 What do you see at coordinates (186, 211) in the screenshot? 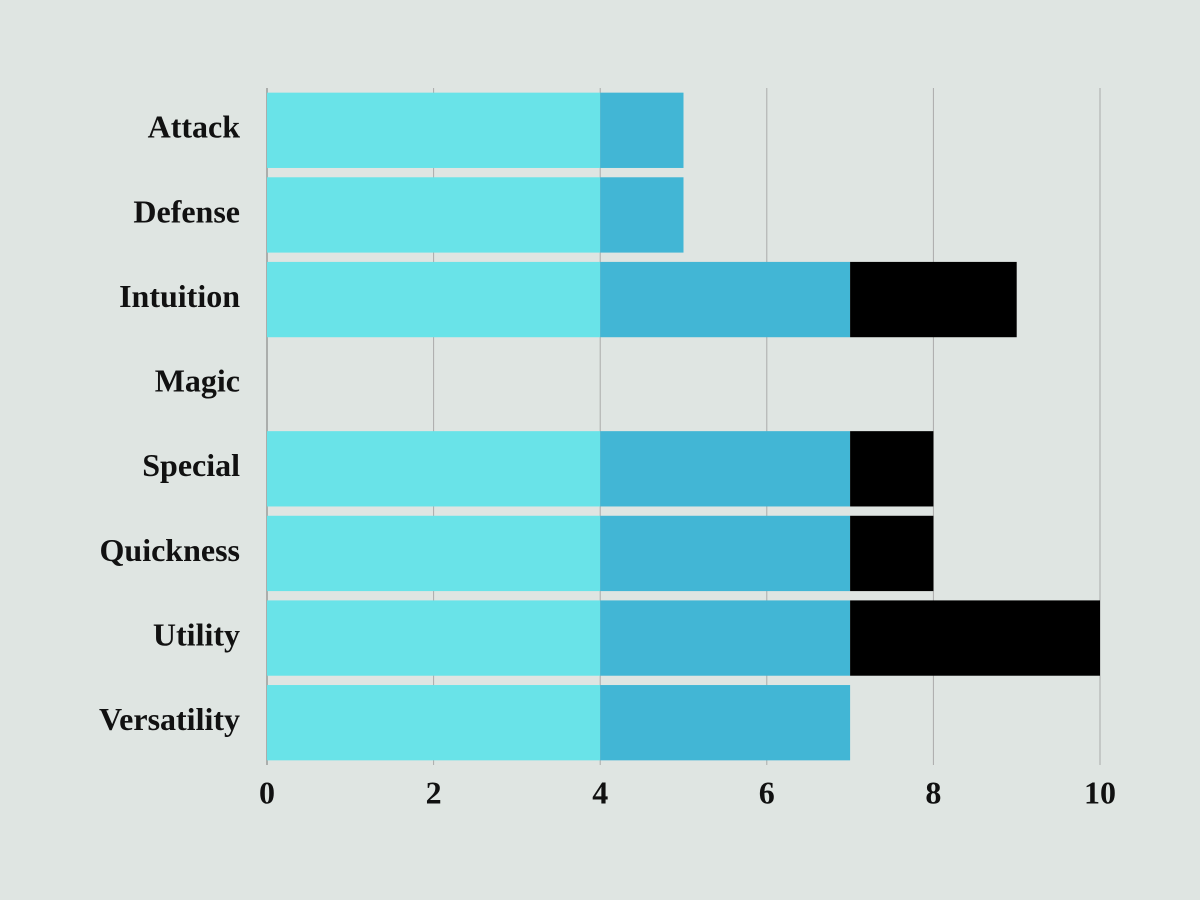
I see `y-tick-label: Defense` at bounding box center [186, 211].